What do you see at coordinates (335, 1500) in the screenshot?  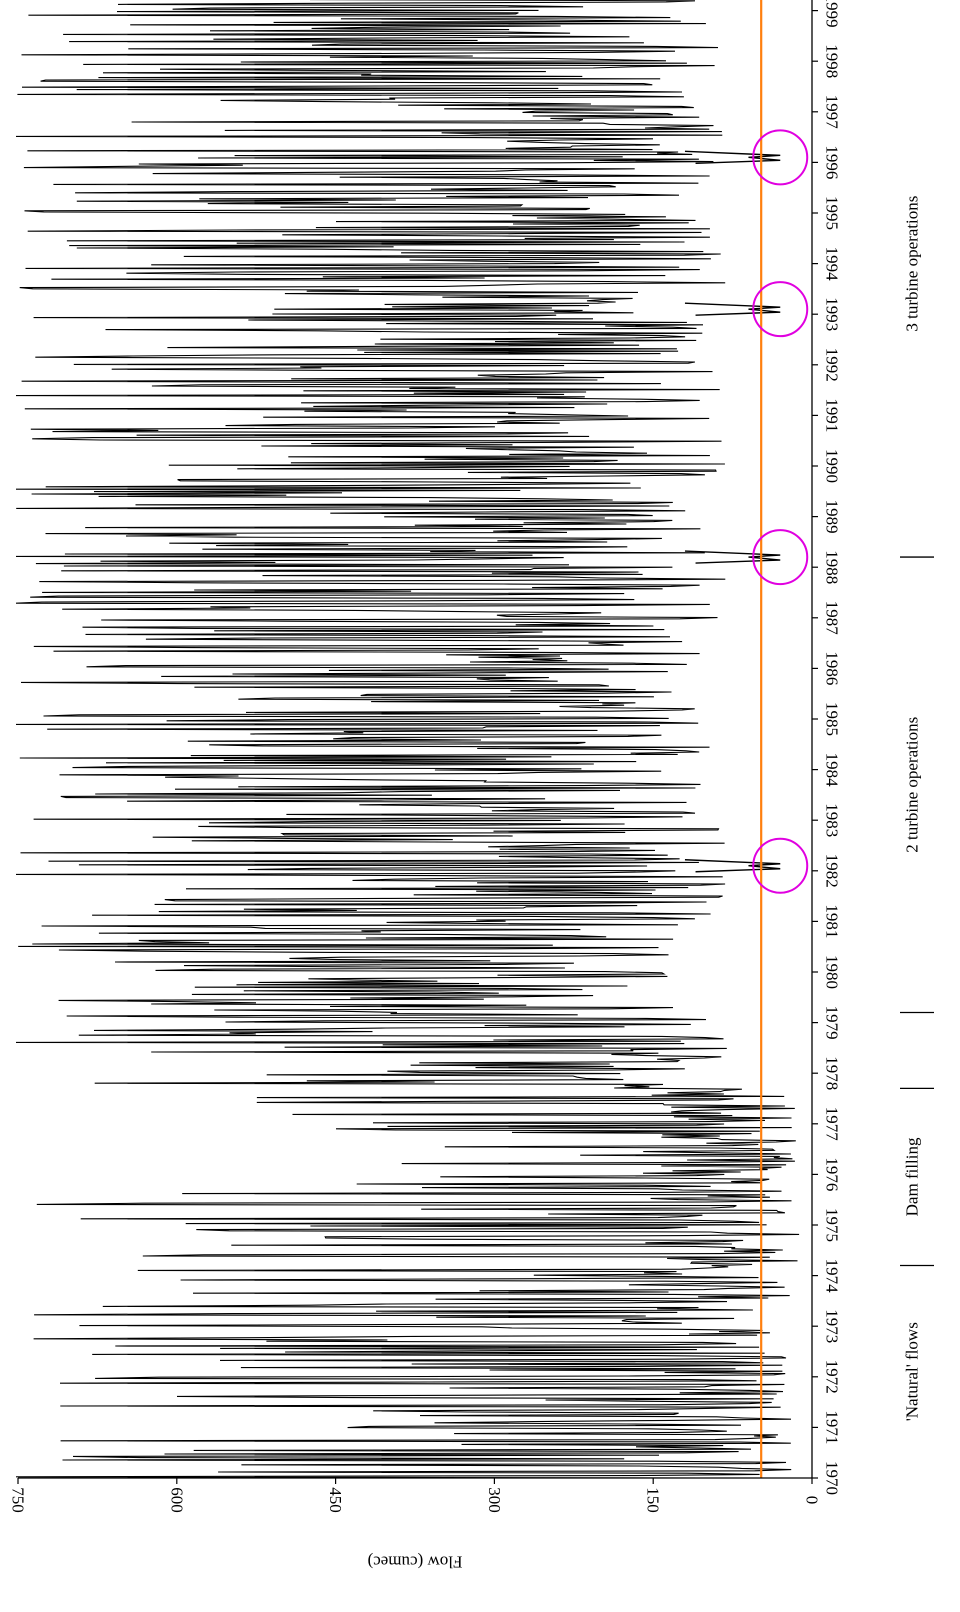 I see `flow-tick-label-450: 450` at bounding box center [335, 1500].